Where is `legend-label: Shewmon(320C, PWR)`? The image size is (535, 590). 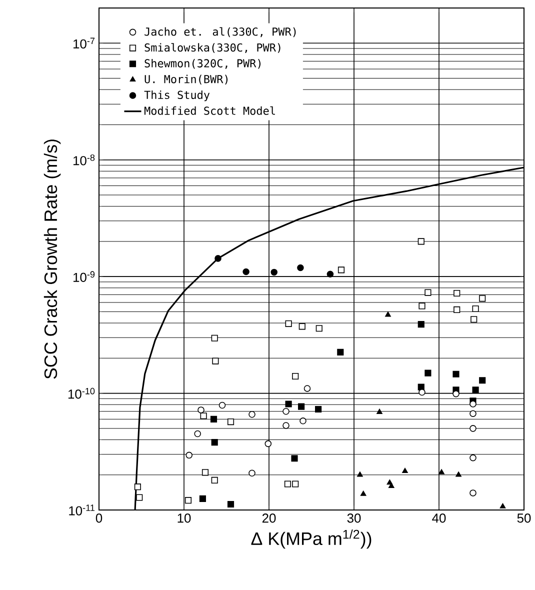
legend-label: Shewmon(320C, PWR) is located at coordinates (202, 63).